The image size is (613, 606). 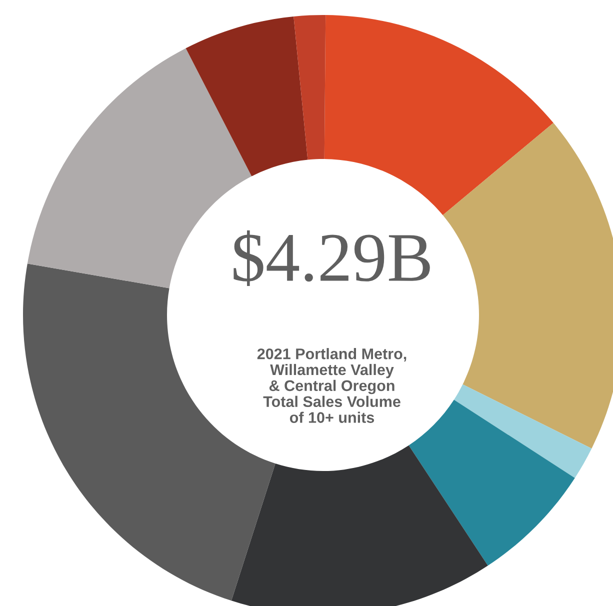 What do you see at coordinates (332, 258) in the screenshot?
I see `text: $4.29B` at bounding box center [332, 258].